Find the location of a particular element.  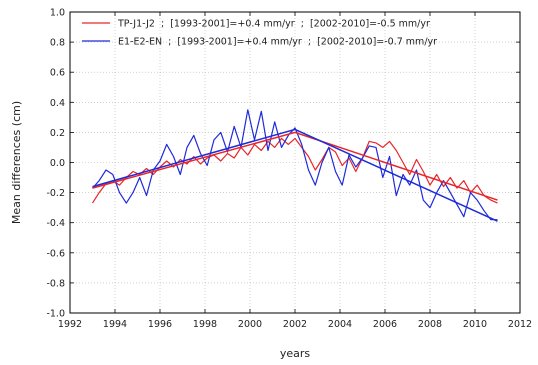

x-tick-label: 2004 is located at coordinates (340, 324).